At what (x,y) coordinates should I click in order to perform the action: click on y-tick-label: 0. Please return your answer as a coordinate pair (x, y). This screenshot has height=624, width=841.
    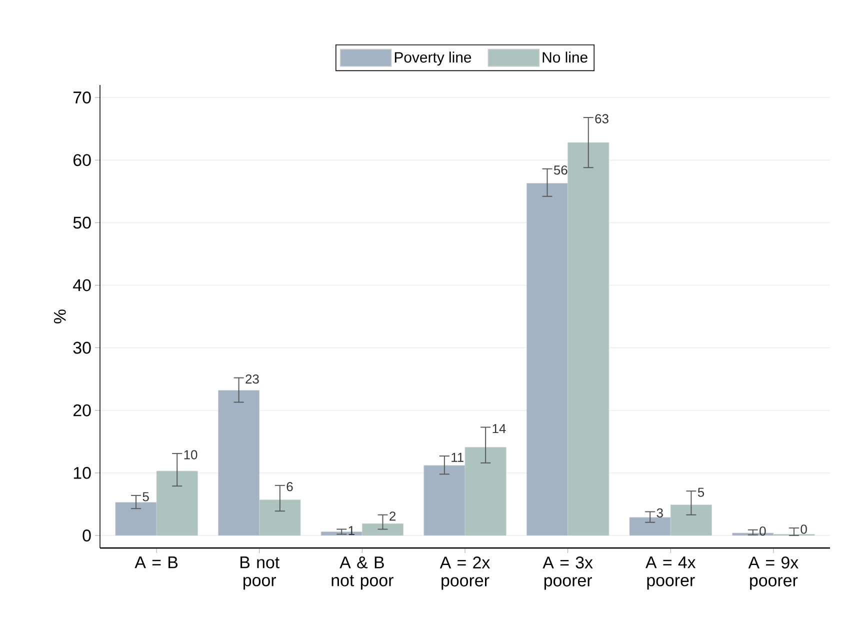
    Looking at the image, I should click on (86, 535).